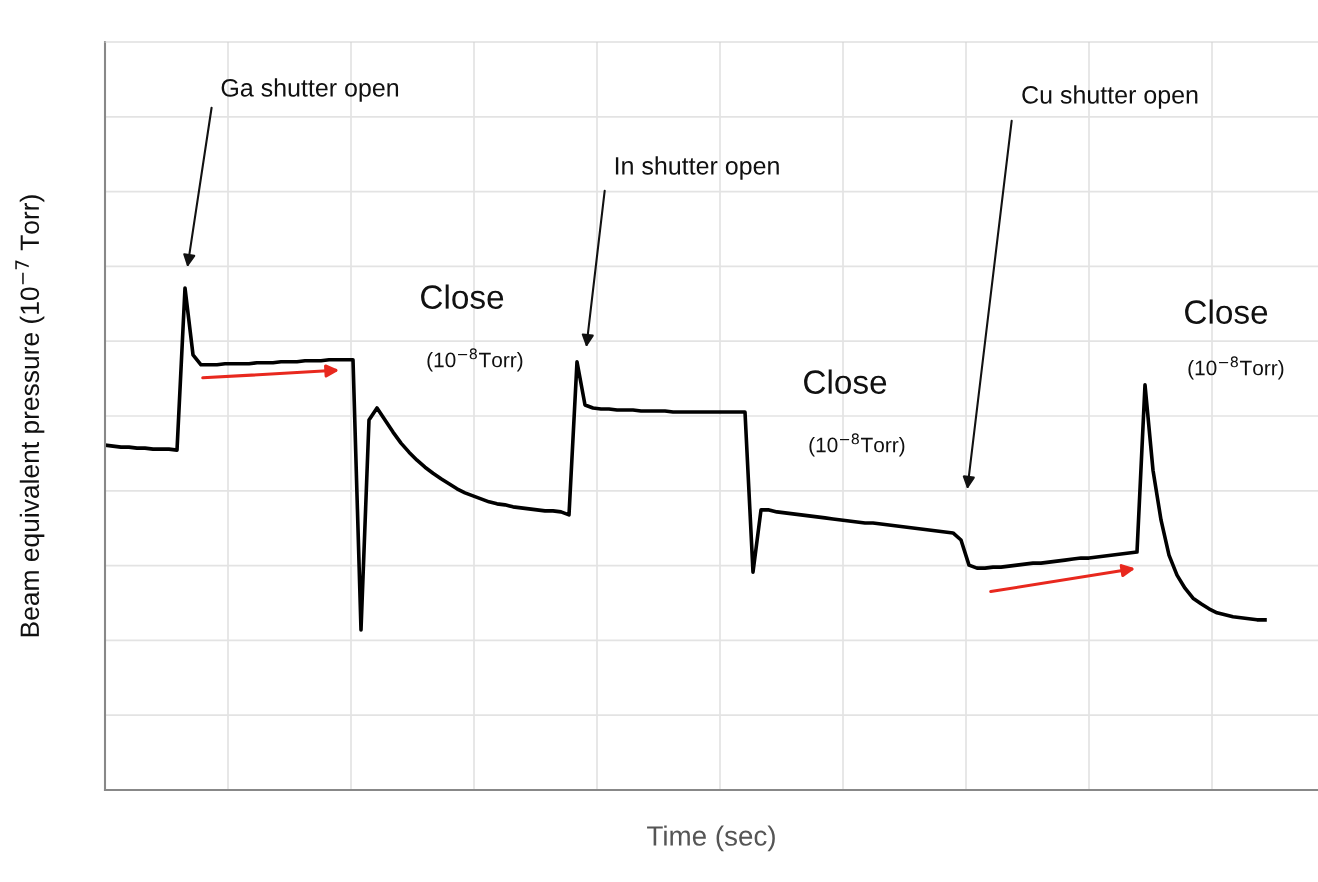 The height and width of the screenshot is (882, 1318). What do you see at coordinates (30, 416) in the screenshot?
I see `y-axis-title: Beam equivalent pressure (10$^{−7}$ Torr)` at bounding box center [30, 416].